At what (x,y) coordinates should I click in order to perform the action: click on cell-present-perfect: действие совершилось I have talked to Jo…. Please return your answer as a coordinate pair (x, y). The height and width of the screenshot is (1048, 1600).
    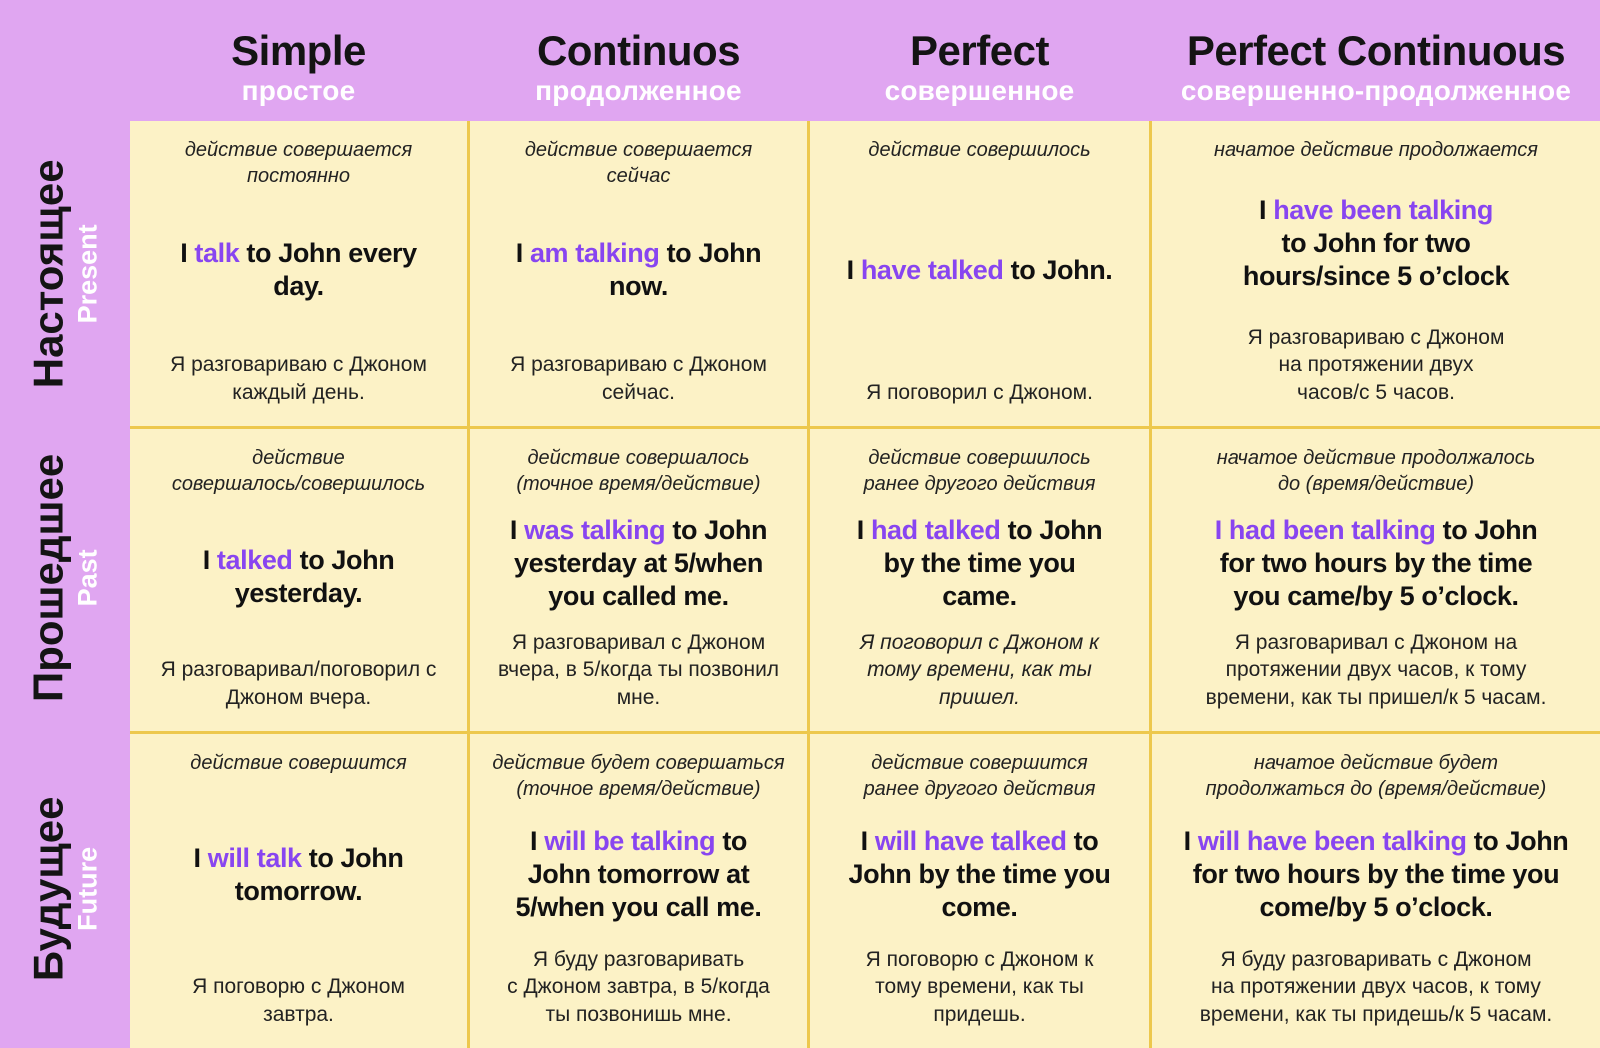
    Looking at the image, I should click on (979, 273).